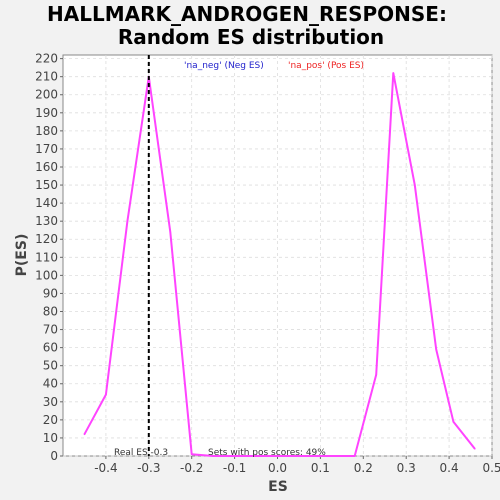 Image resolution: width=500 pixels, height=500 pixels. What do you see at coordinates (46, 131) in the screenshot?
I see `y-tick-label: 180` at bounding box center [46, 131].